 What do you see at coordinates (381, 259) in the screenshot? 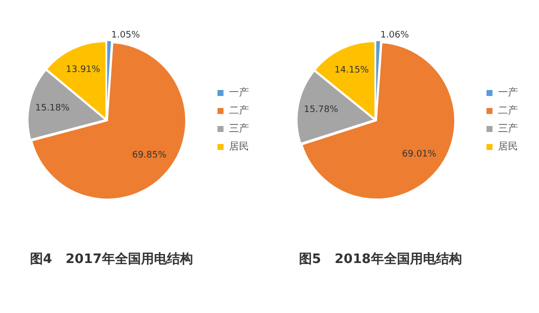
I see `text: 图5 2018年全国用电结构` at bounding box center [381, 259].